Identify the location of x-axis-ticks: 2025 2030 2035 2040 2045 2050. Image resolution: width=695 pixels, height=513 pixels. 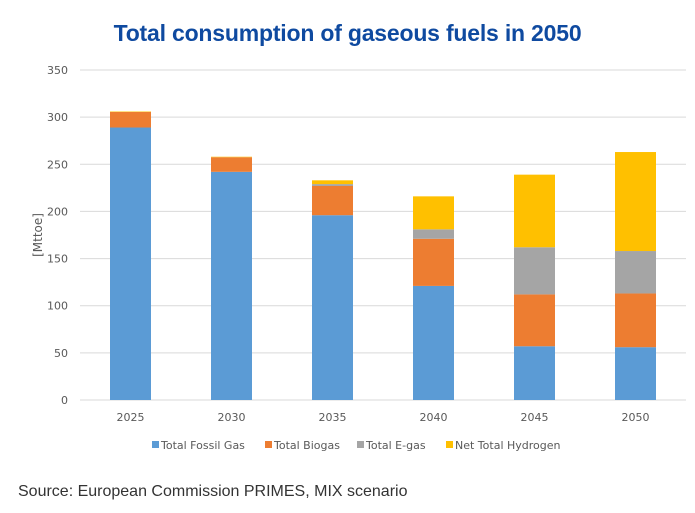
(383, 417).